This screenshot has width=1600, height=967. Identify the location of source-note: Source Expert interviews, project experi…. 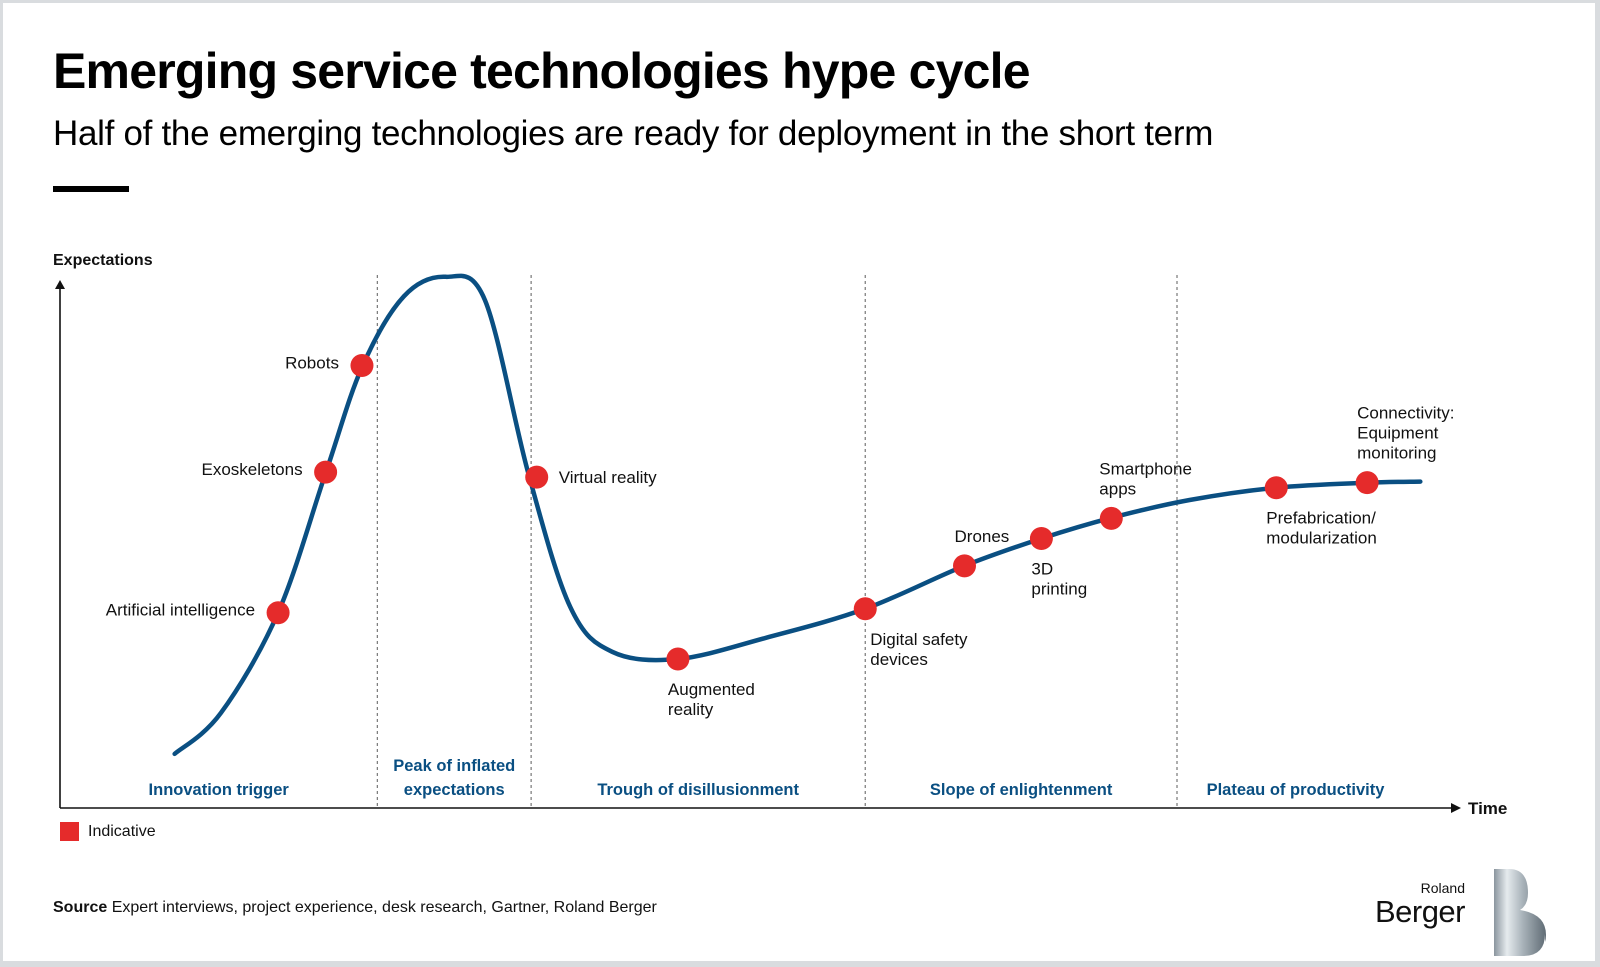
(355, 908).